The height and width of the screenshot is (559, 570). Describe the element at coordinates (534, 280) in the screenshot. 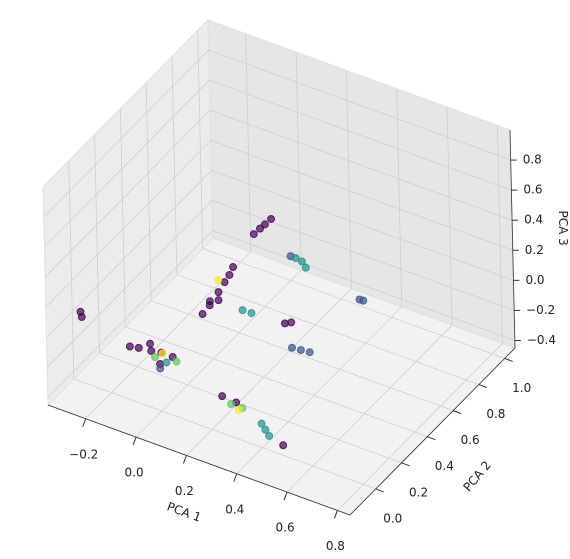

I see `z-tick-label: 0.0` at that location.